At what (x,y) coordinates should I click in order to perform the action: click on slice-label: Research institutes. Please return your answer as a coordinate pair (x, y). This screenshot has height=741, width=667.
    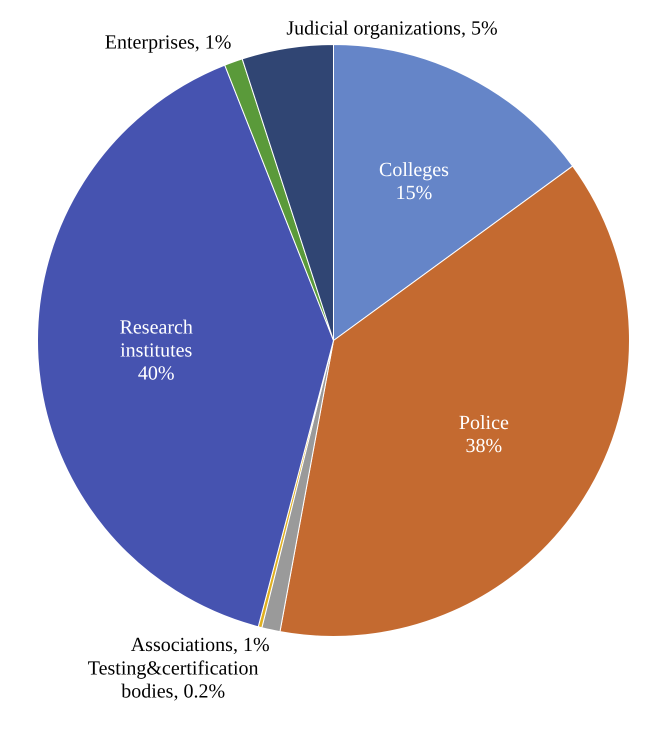
    Looking at the image, I should click on (156, 339).